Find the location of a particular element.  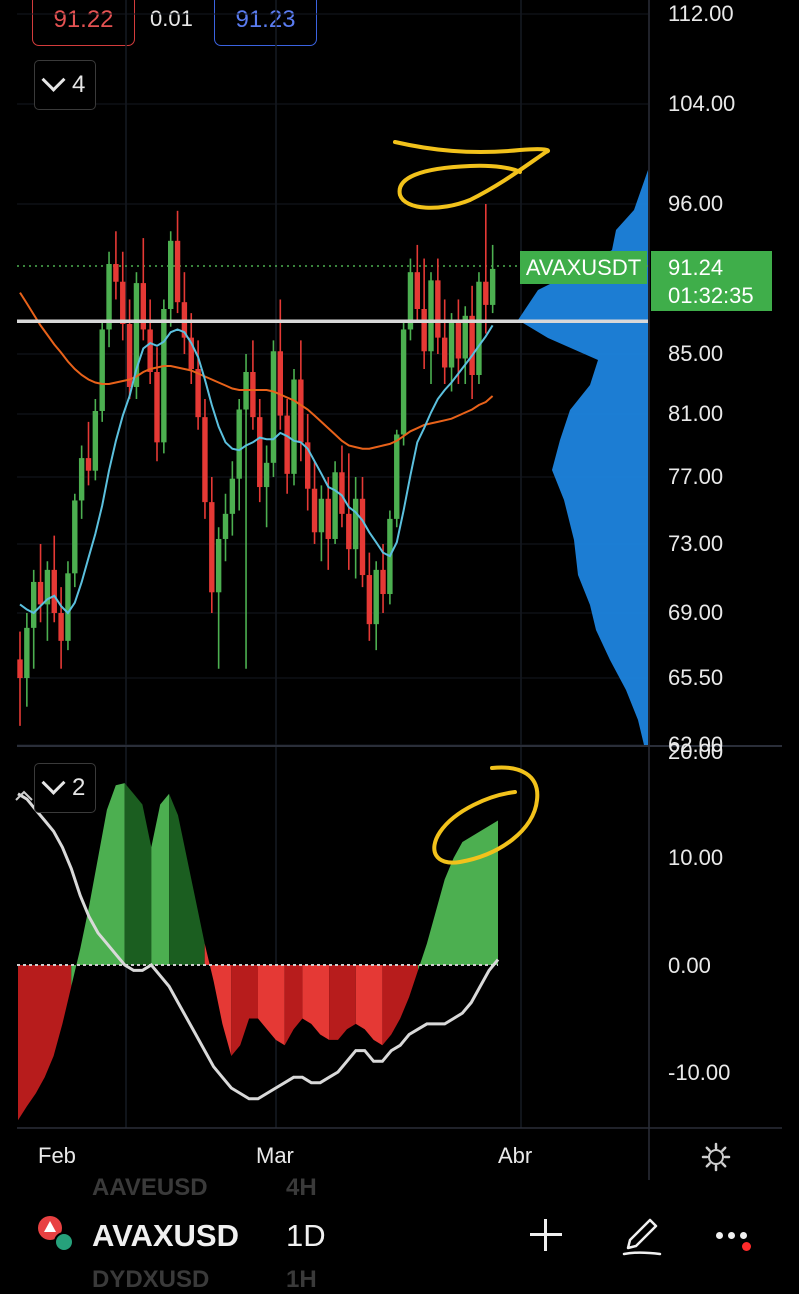

price-tick-label: 73.00 is located at coordinates (696, 543).